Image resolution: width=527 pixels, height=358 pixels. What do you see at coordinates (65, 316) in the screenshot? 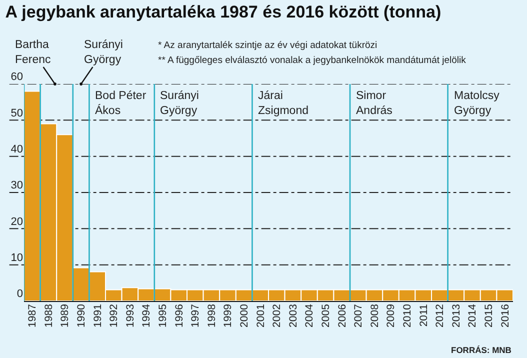
I see `x-tick-label: 1989` at bounding box center [65, 316].